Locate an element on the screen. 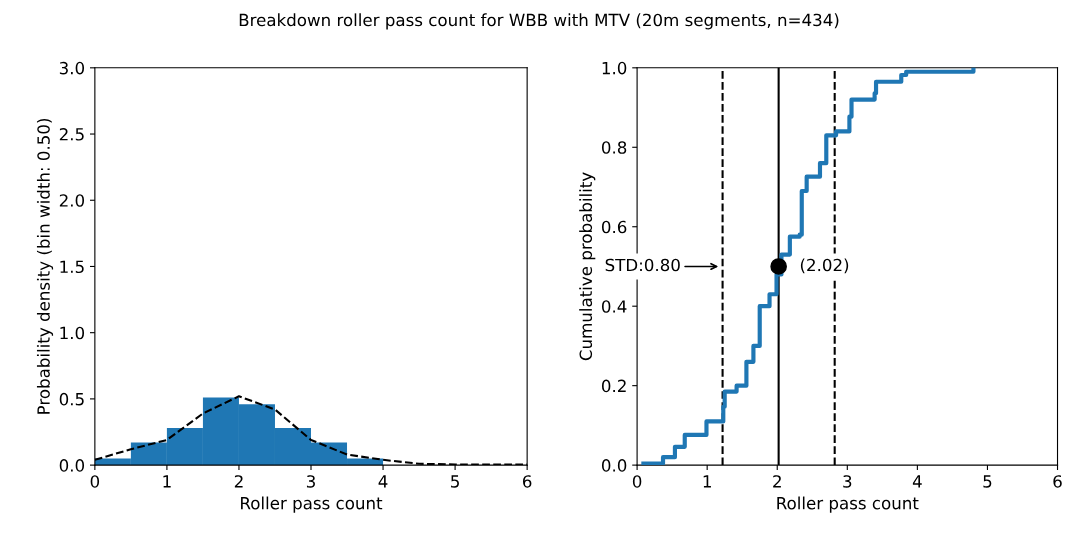 This screenshot has width=1078, height=534. chart-title: Breakdown roller pass count for WBB with MTV (20m segments, n=434) is located at coordinates (539, 21).